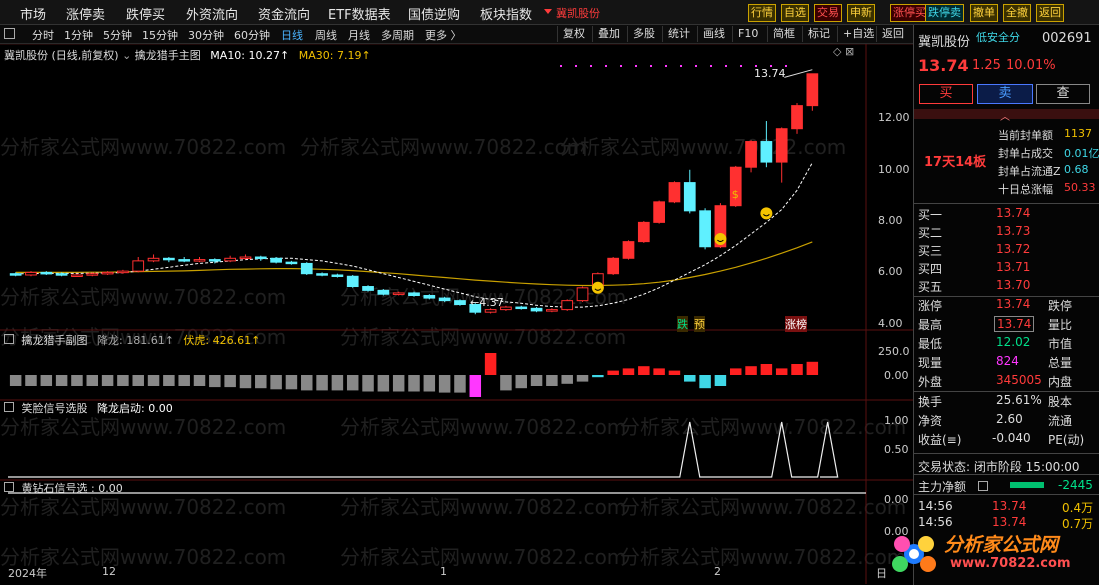  Describe the element at coordinates (894, 169) in the screenshot. I see `y-tick-1: 10.00` at that location.